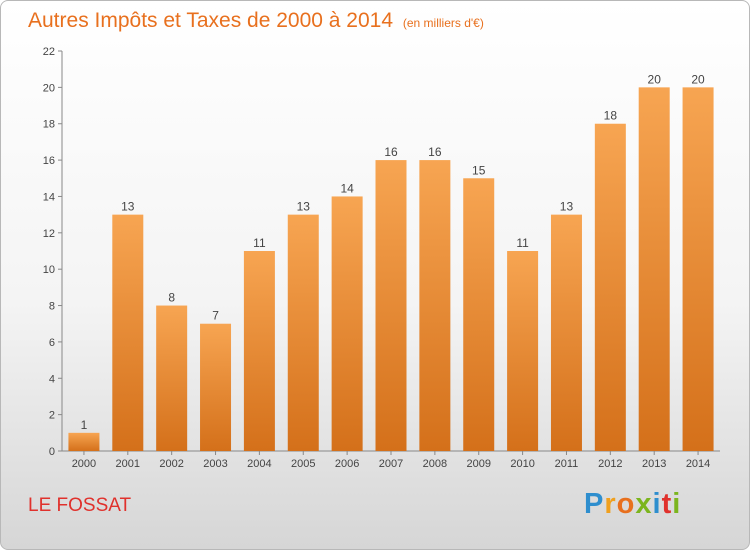 Image resolution: width=750 pixels, height=550 pixels. What do you see at coordinates (52, 379) in the screenshot?
I see `y-tick-label: 4` at bounding box center [52, 379].